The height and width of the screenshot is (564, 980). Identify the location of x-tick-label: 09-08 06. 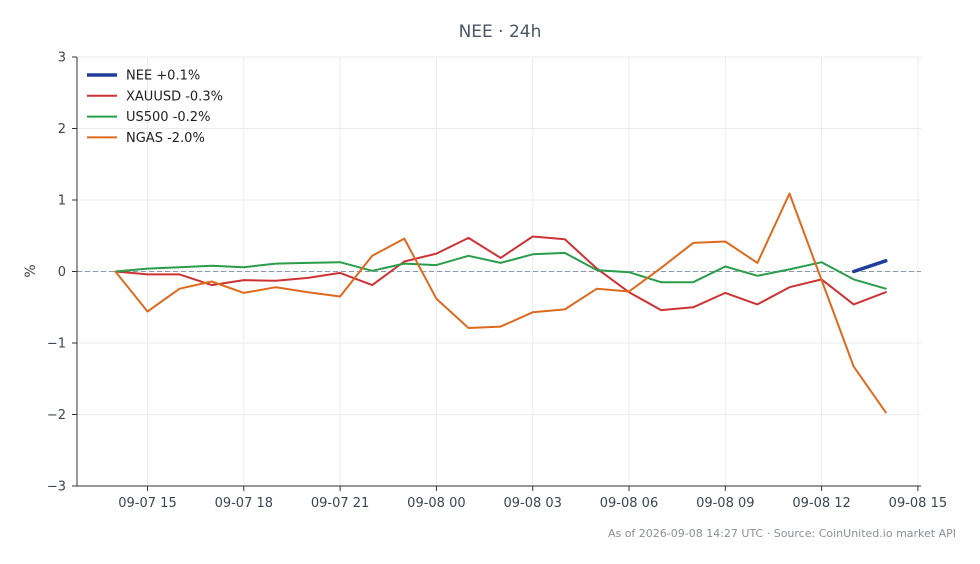
(629, 503).